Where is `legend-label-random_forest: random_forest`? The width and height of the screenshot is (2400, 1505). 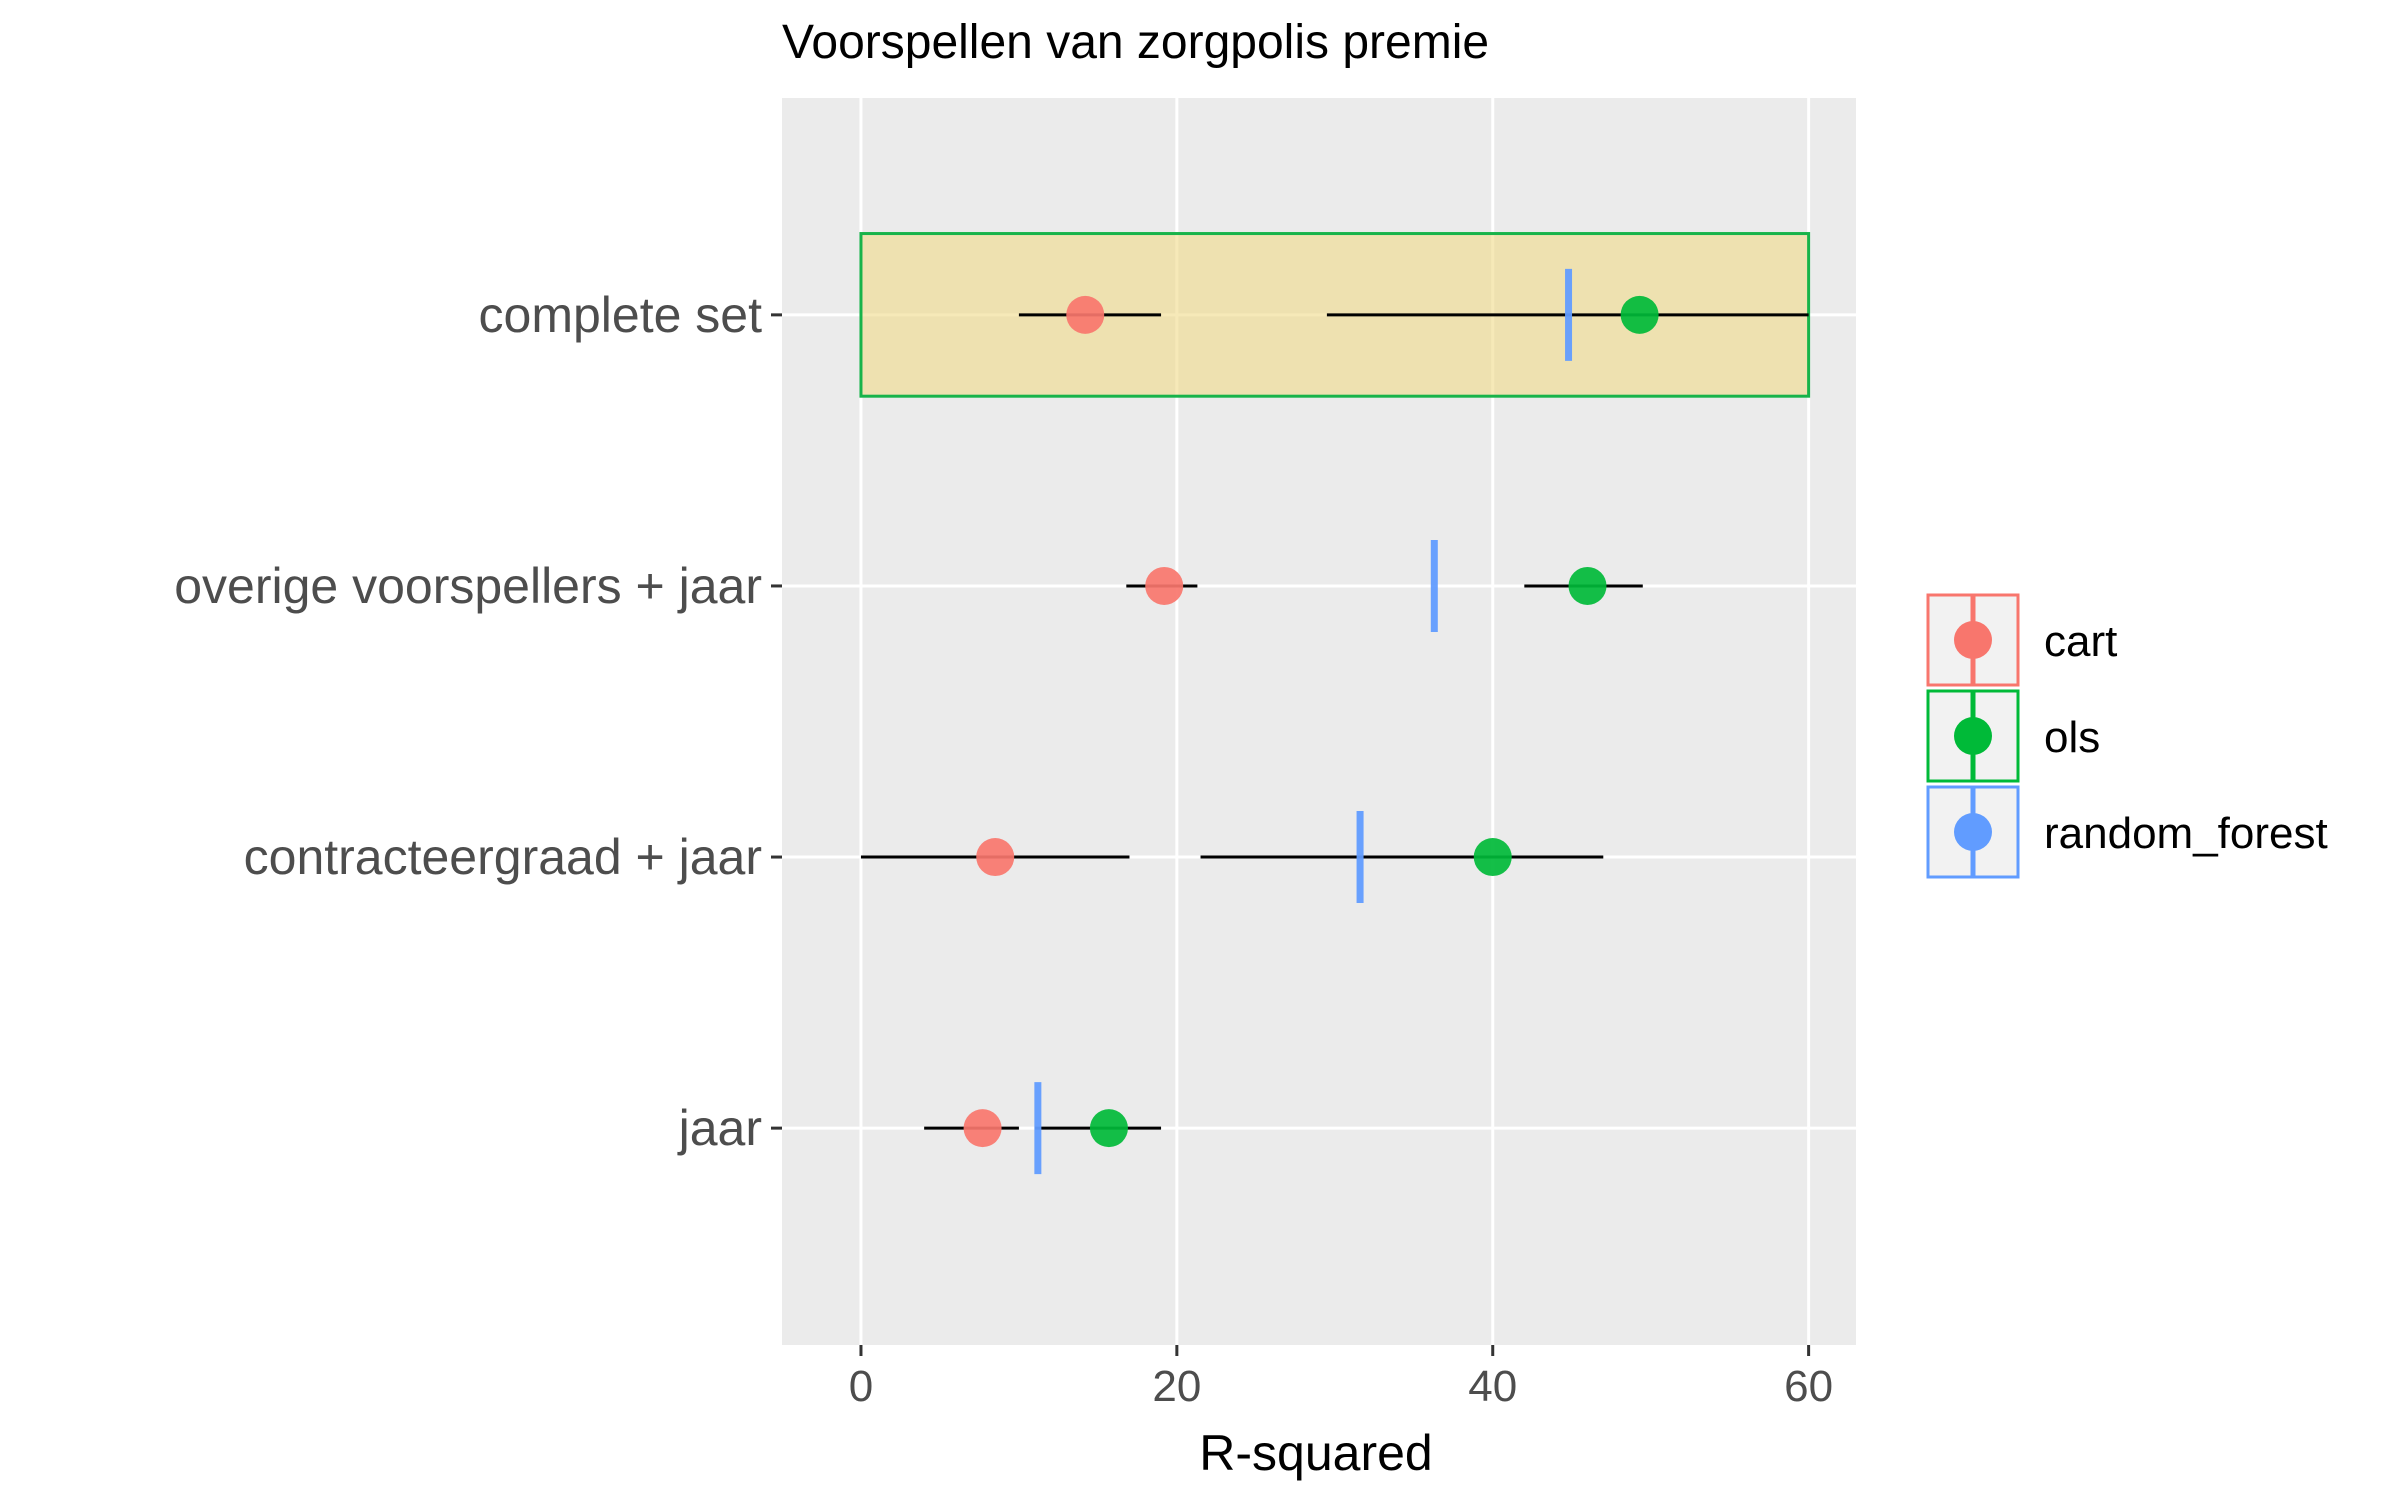
legend-label-random_forest: random_forest is located at coordinates (2186, 833).